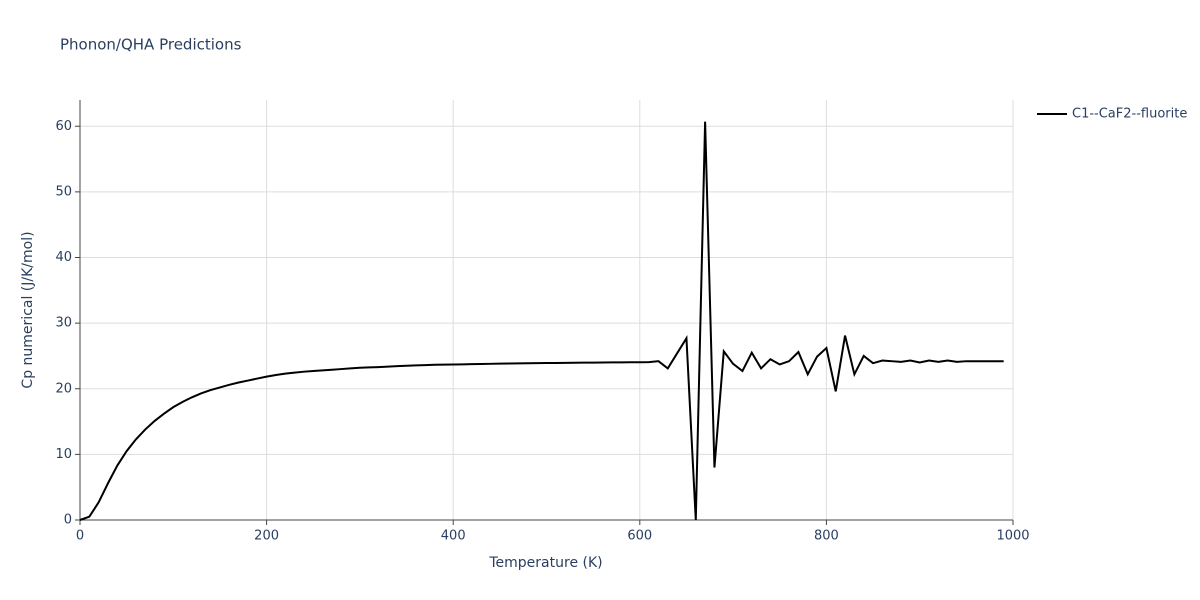 This screenshot has width=1200, height=600. I want to click on x-tick-label: 800, so click(826, 536).